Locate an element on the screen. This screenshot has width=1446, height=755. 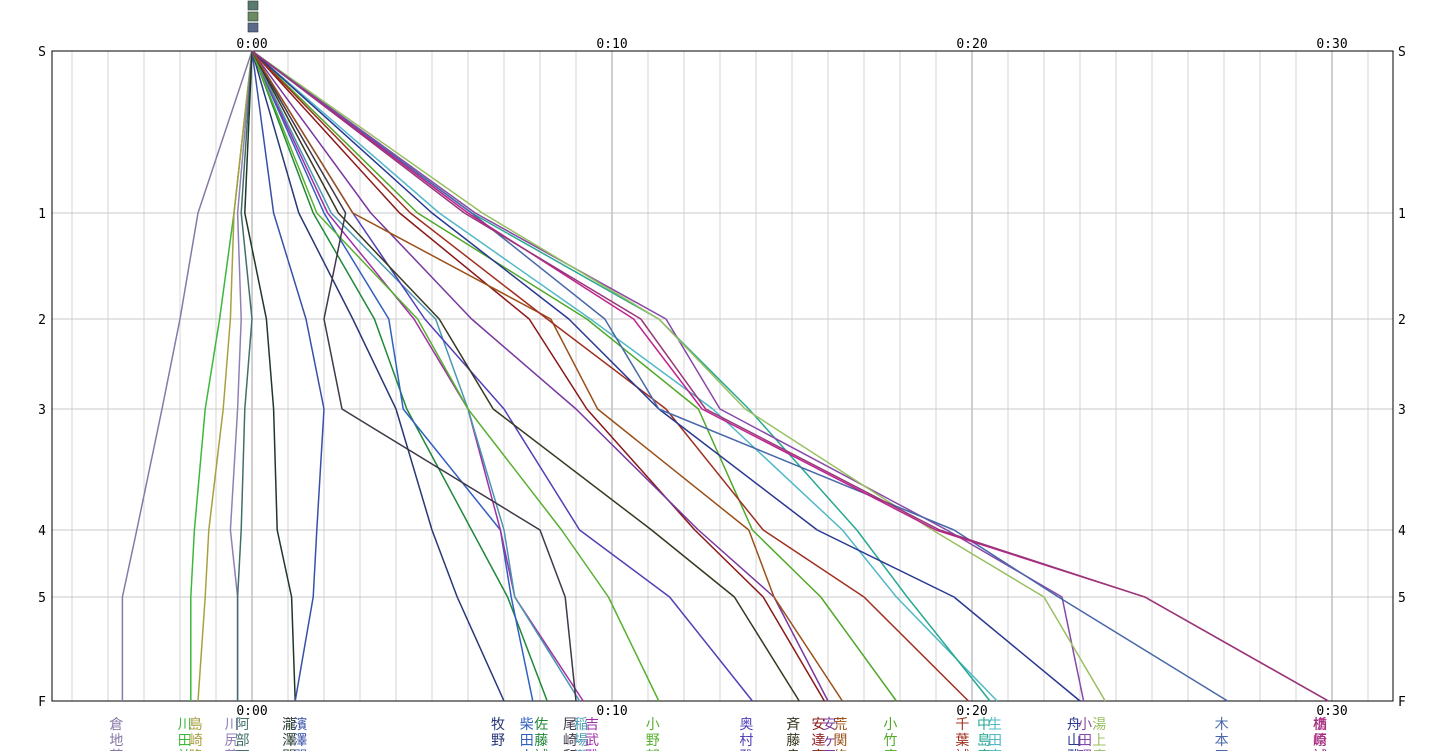
runner-name-char: 千 is located at coordinates (962, 725).